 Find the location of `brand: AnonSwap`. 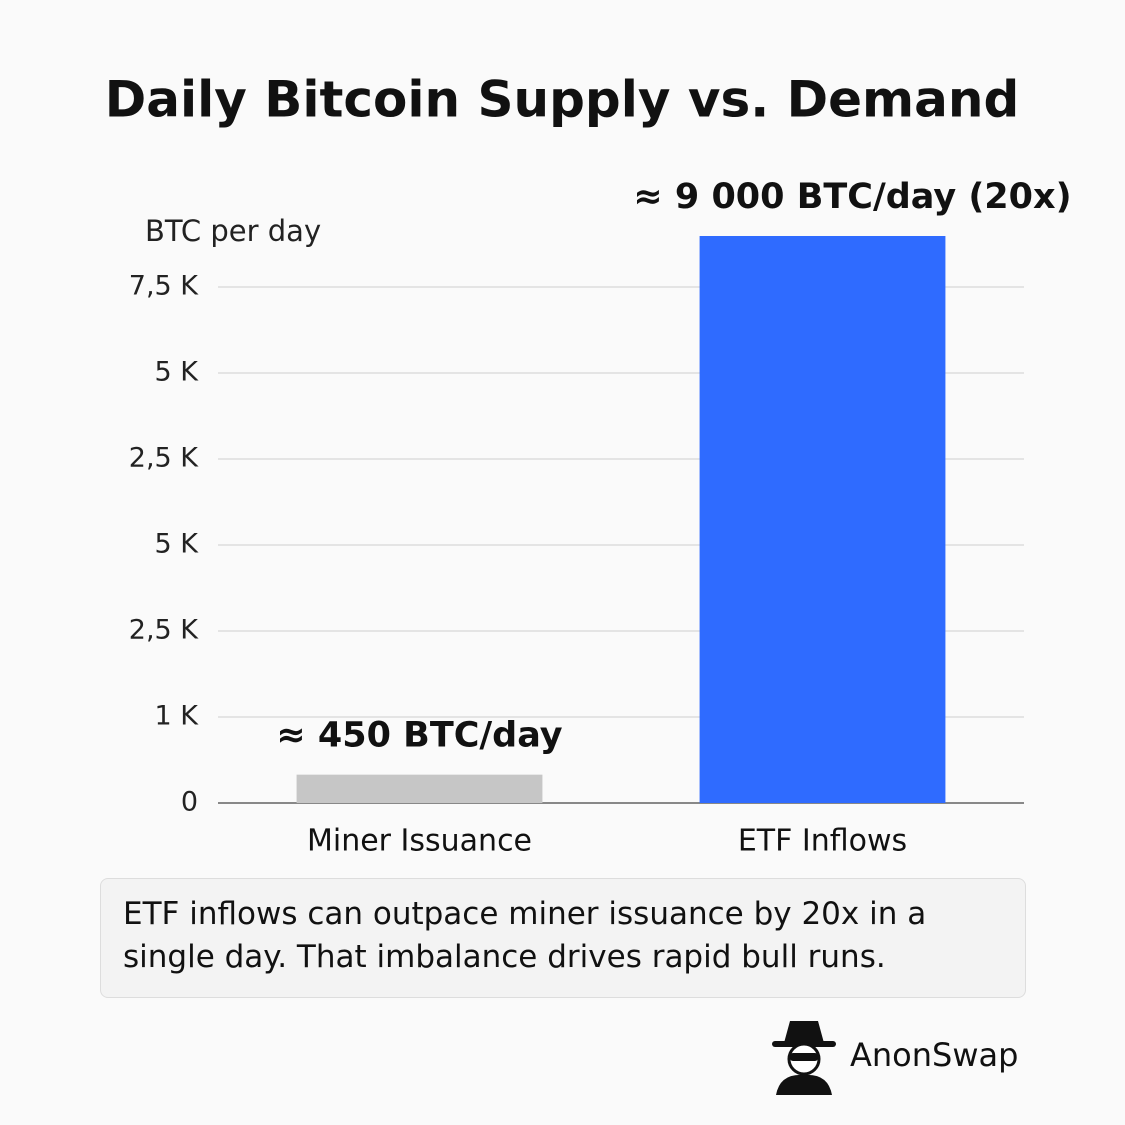

brand: AnonSwap is located at coordinates (894, 1055).